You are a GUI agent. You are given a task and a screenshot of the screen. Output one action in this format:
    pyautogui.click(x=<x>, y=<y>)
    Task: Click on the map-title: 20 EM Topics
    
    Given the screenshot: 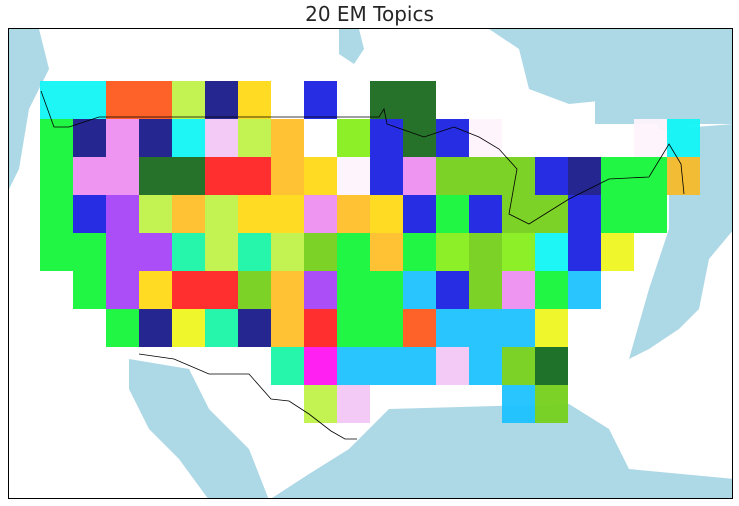 What is the action you would take?
    pyautogui.click(x=369, y=14)
    